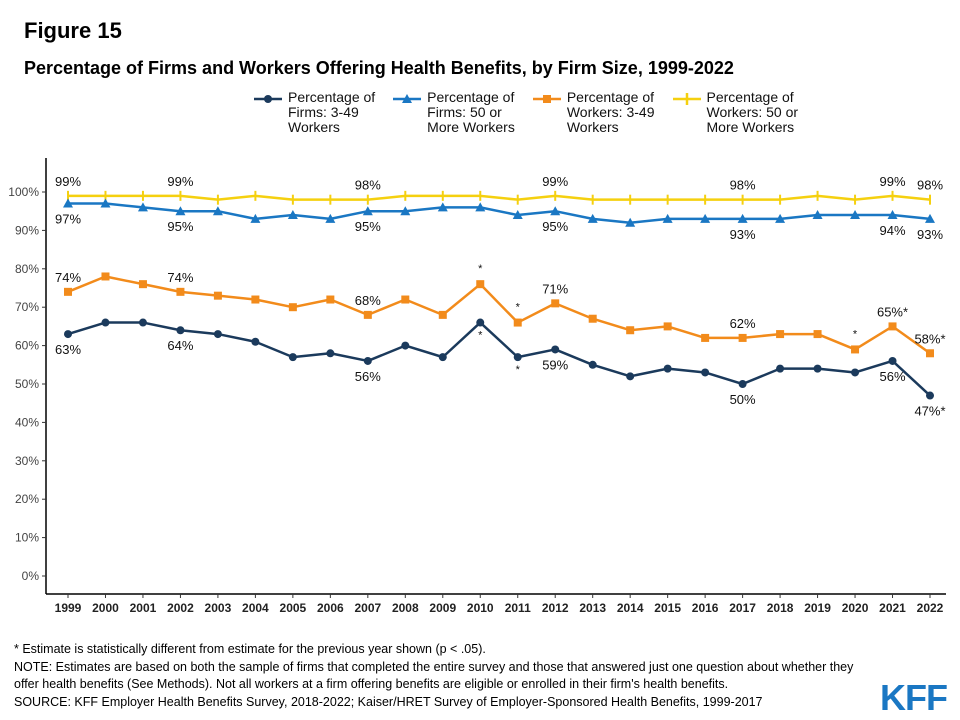 The width and height of the screenshot is (960, 720). I want to click on series-line-plus, so click(499, 197).